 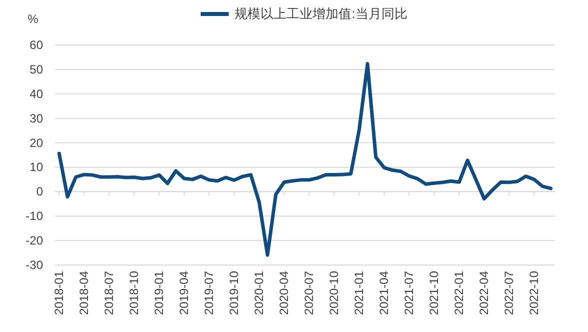 What do you see at coordinates (259, 293) in the screenshot?
I see `xtick: 2020-01` at bounding box center [259, 293].